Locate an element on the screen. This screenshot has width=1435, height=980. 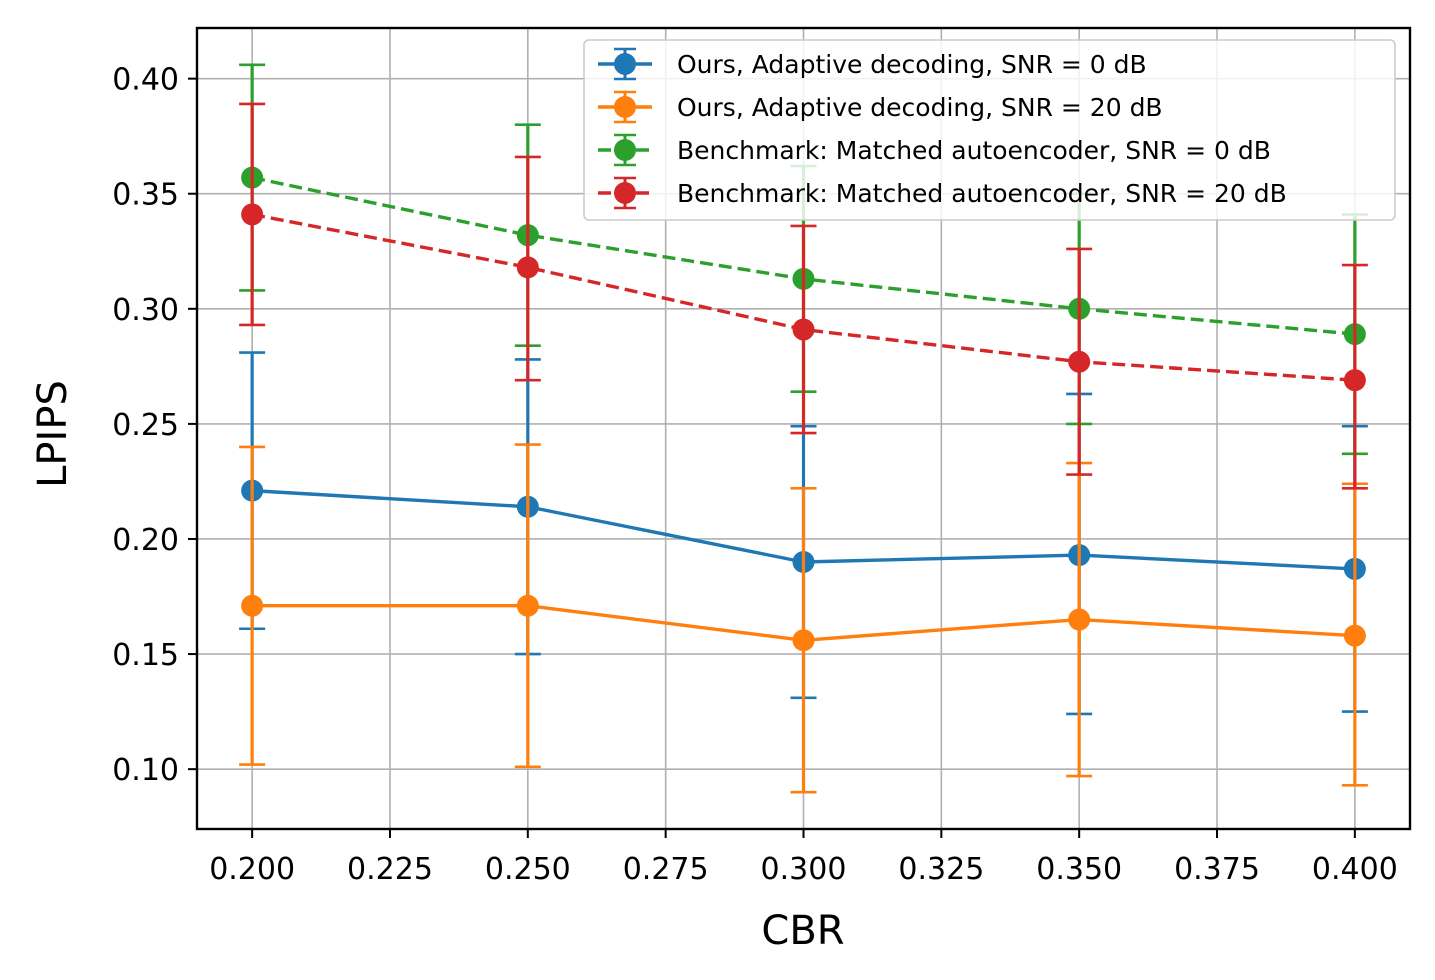
x-tick-label: 0.275 is located at coordinates (666, 869).